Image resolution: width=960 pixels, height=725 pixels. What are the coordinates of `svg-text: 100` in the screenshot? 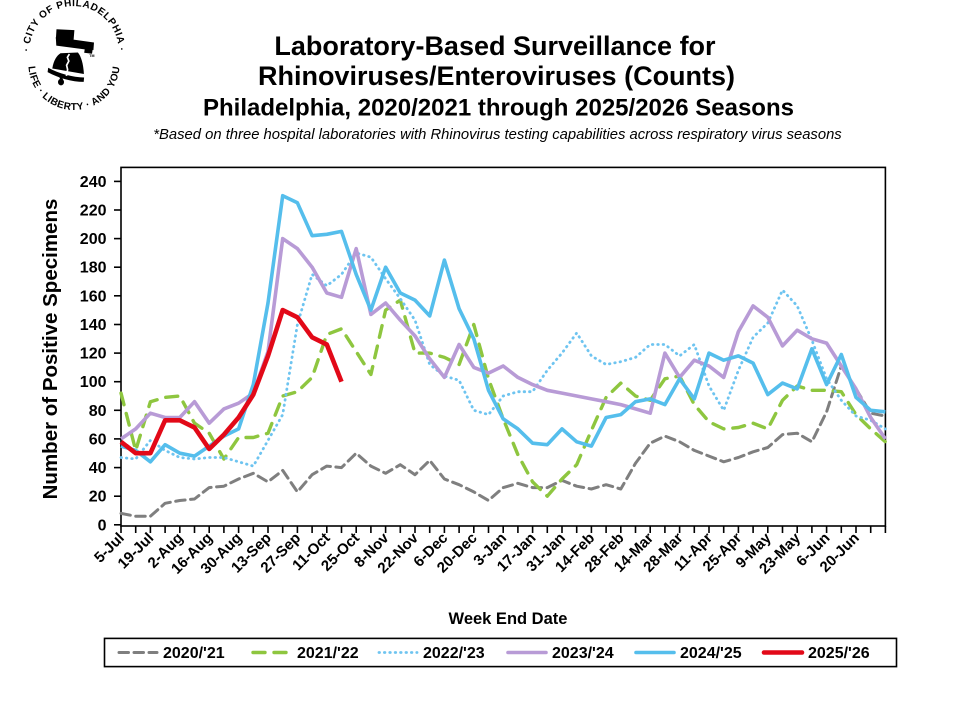 It's located at (93, 382).